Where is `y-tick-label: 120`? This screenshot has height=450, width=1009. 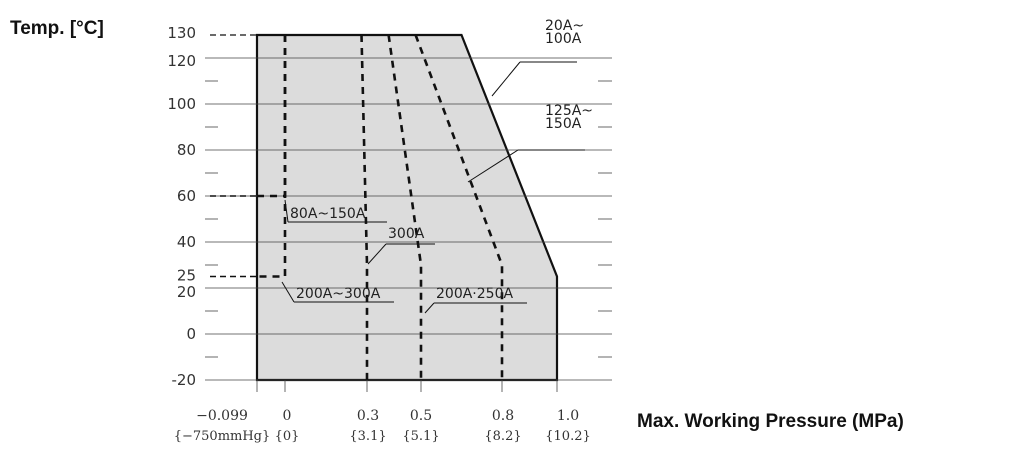 y-tick-label: 120 is located at coordinates (181, 61).